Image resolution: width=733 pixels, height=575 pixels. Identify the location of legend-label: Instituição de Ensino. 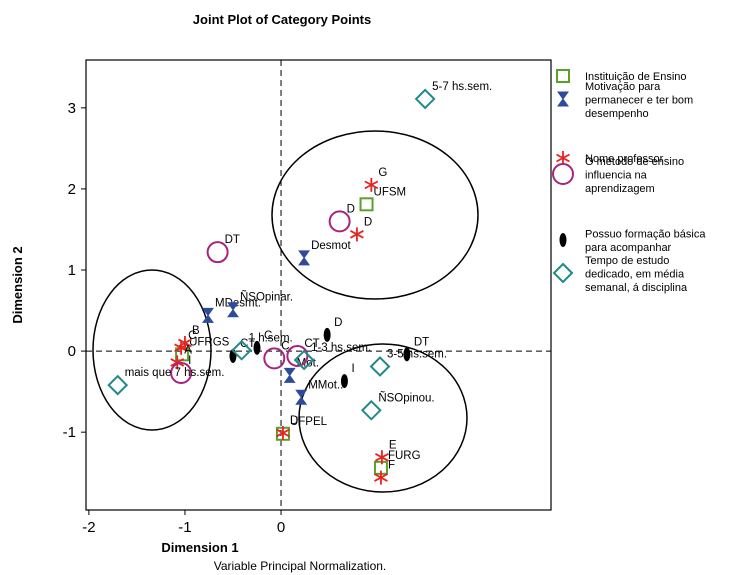
(636, 77).